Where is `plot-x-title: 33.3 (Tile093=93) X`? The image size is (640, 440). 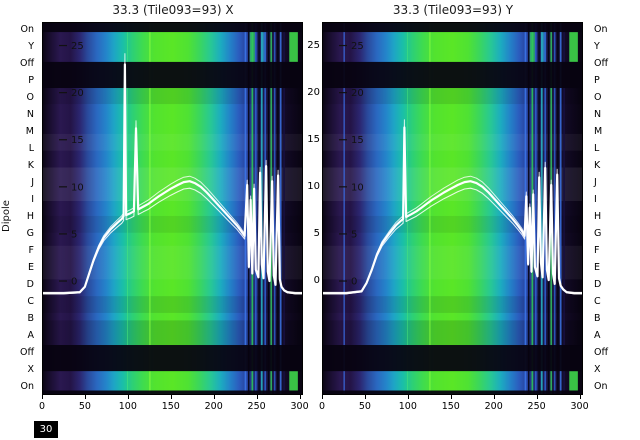 plot-x-title: 33.3 (Tile093=93) X is located at coordinates (173, 10).